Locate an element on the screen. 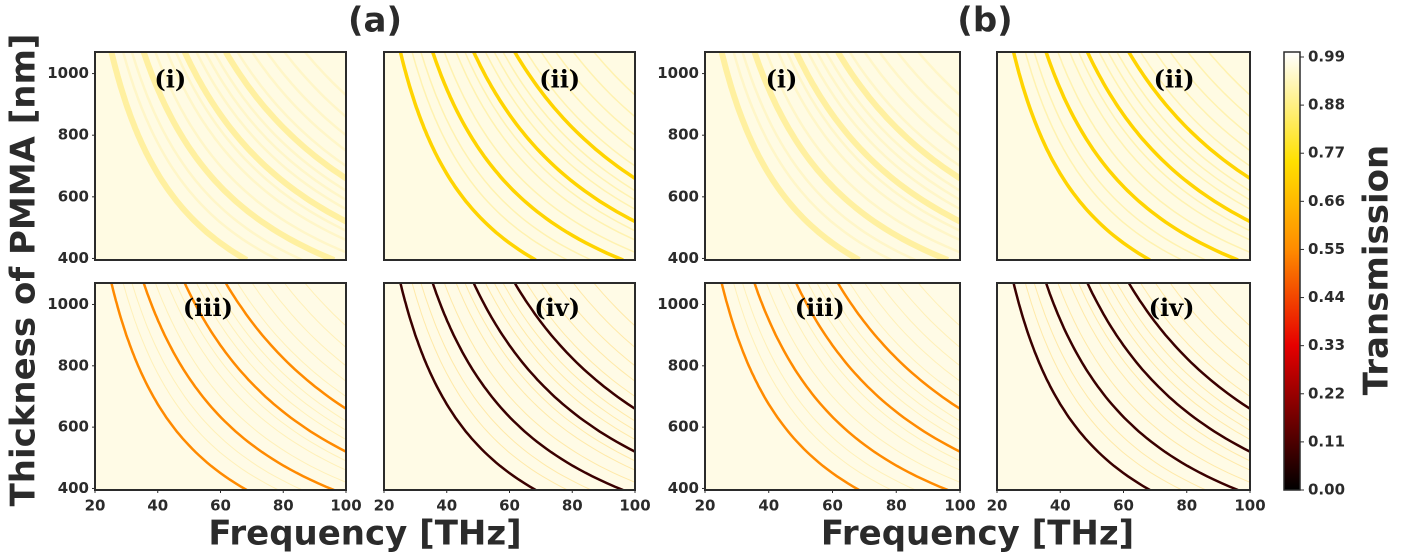 This screenshot has height=559, width=1416. x-tick-label: 80 is located at coordinates (1186, 506).